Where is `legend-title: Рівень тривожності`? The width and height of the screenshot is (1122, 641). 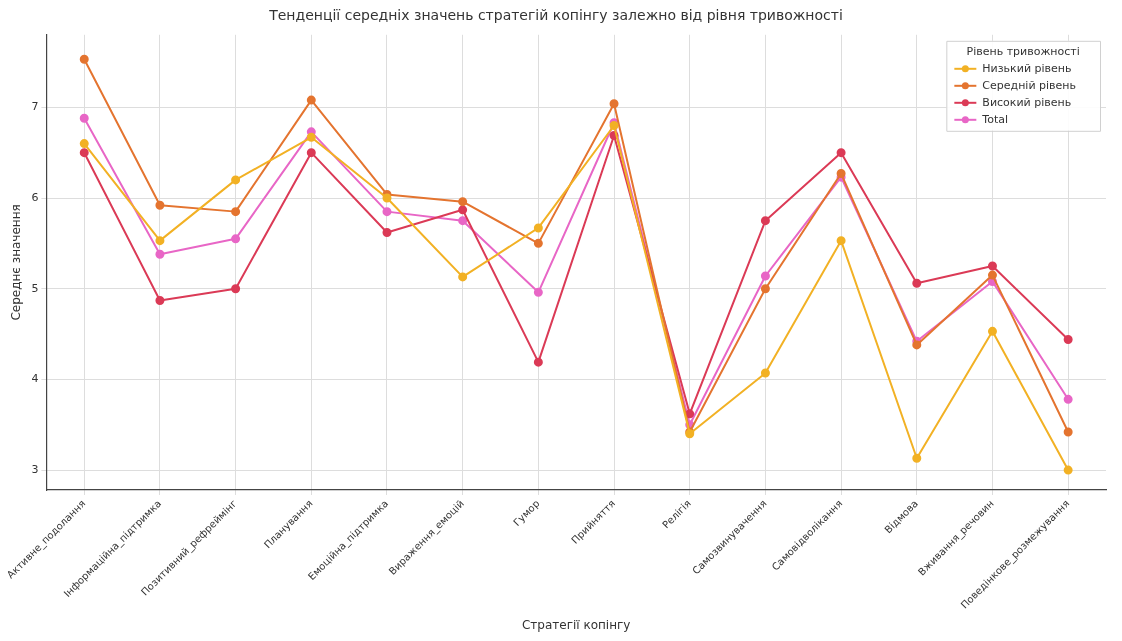 legend-title: Рівень тривожності is located at coordinates (1023, 51).